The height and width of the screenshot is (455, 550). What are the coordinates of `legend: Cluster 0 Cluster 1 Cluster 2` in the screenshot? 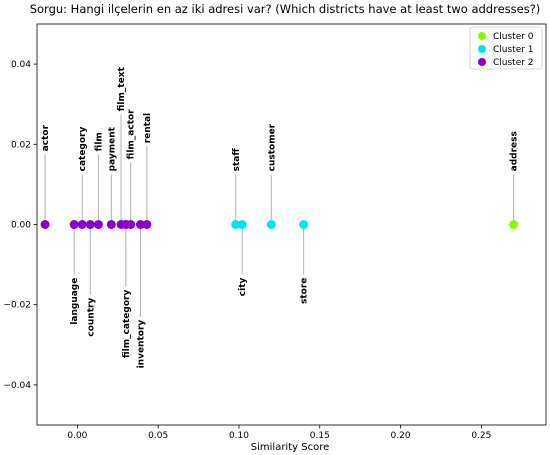 It's located at (506, 48).